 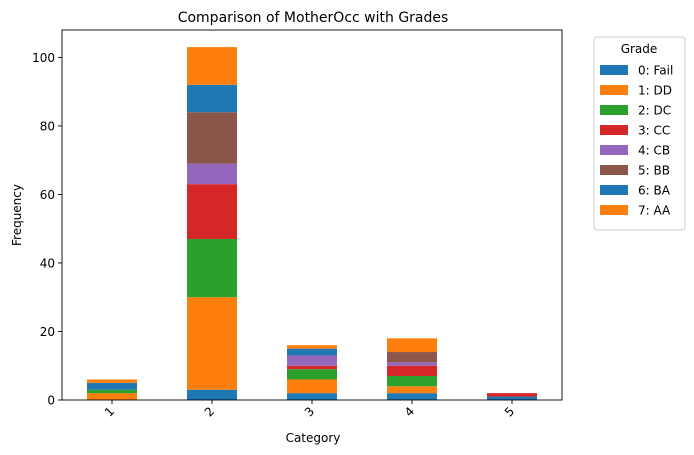 I want to click on y-tick-label: 0, so click(x=51, y=401).